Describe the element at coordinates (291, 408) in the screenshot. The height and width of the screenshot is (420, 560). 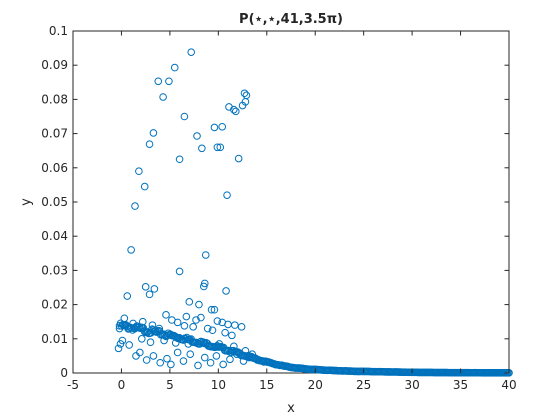
I see `x-axis-label: x` at that location.